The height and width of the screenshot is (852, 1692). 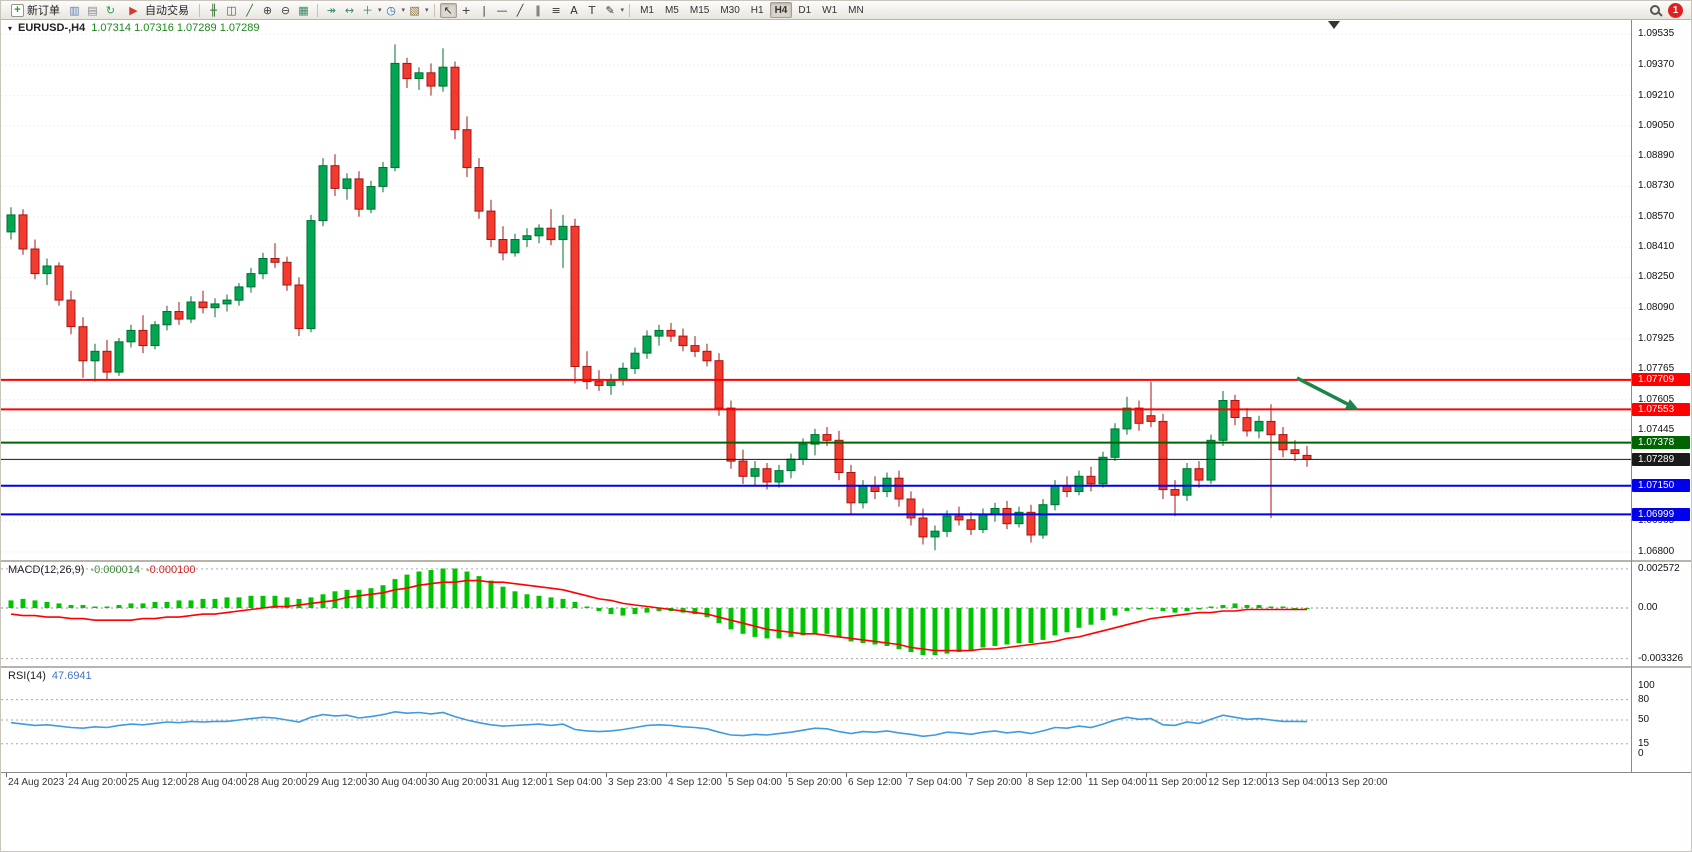 What do you see at coordinates (574, 10) in the screenshot?
I see `text-icon: A` at bounding box center [574, 10].